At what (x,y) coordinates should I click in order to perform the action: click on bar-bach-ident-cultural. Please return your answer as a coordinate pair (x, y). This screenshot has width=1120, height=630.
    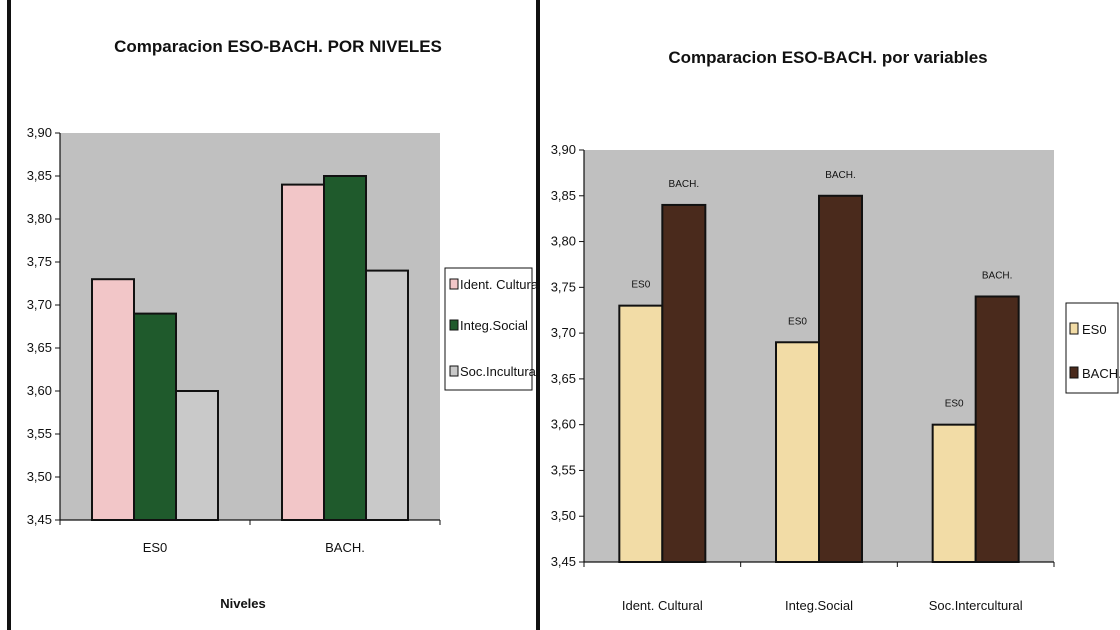
    Looking at the image, I should click on (684, 383).